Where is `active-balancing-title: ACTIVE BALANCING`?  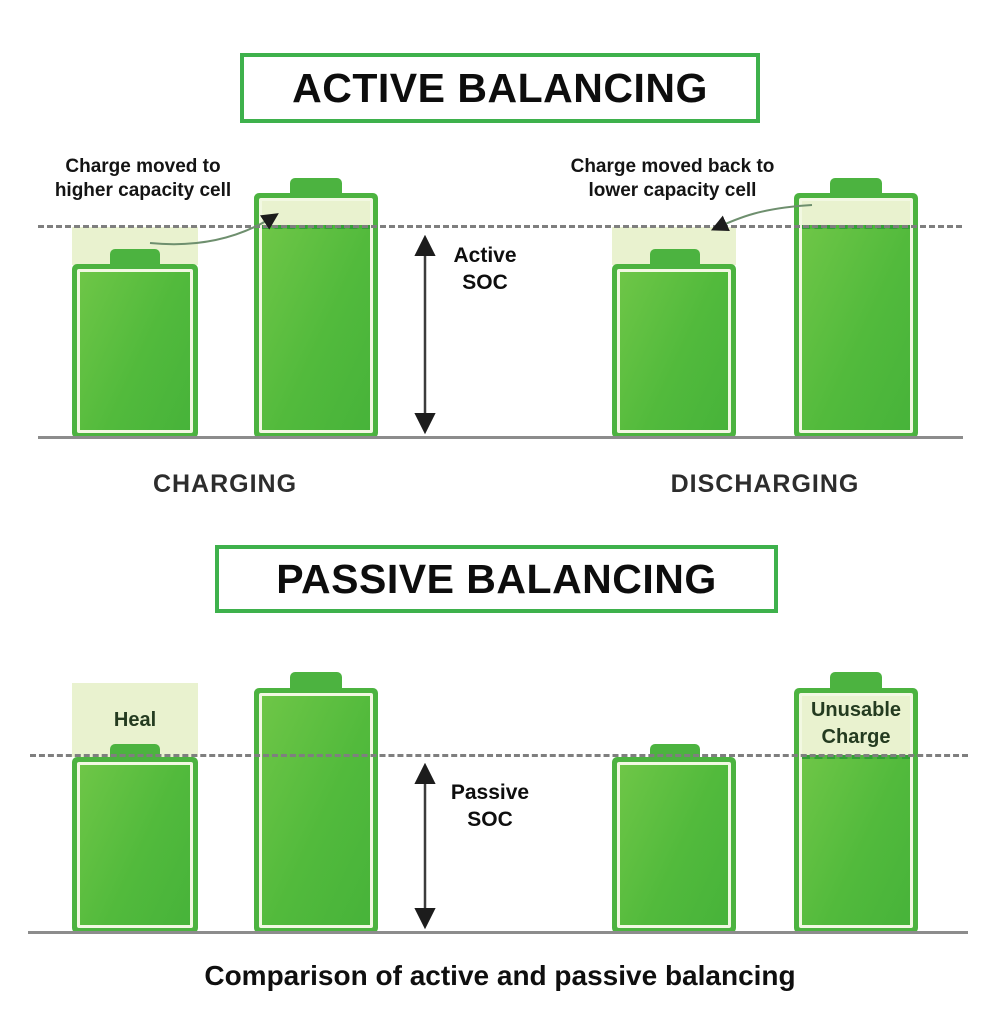 active-balancing-title: ACTIVE BALANCING is located at coordinates (500, 87).